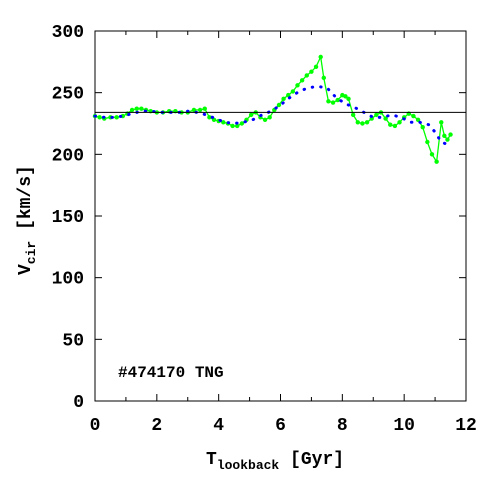  Describe the element at coordinates (78, 403) in the screenshot. I see `y-tick-label: 0` at that location.